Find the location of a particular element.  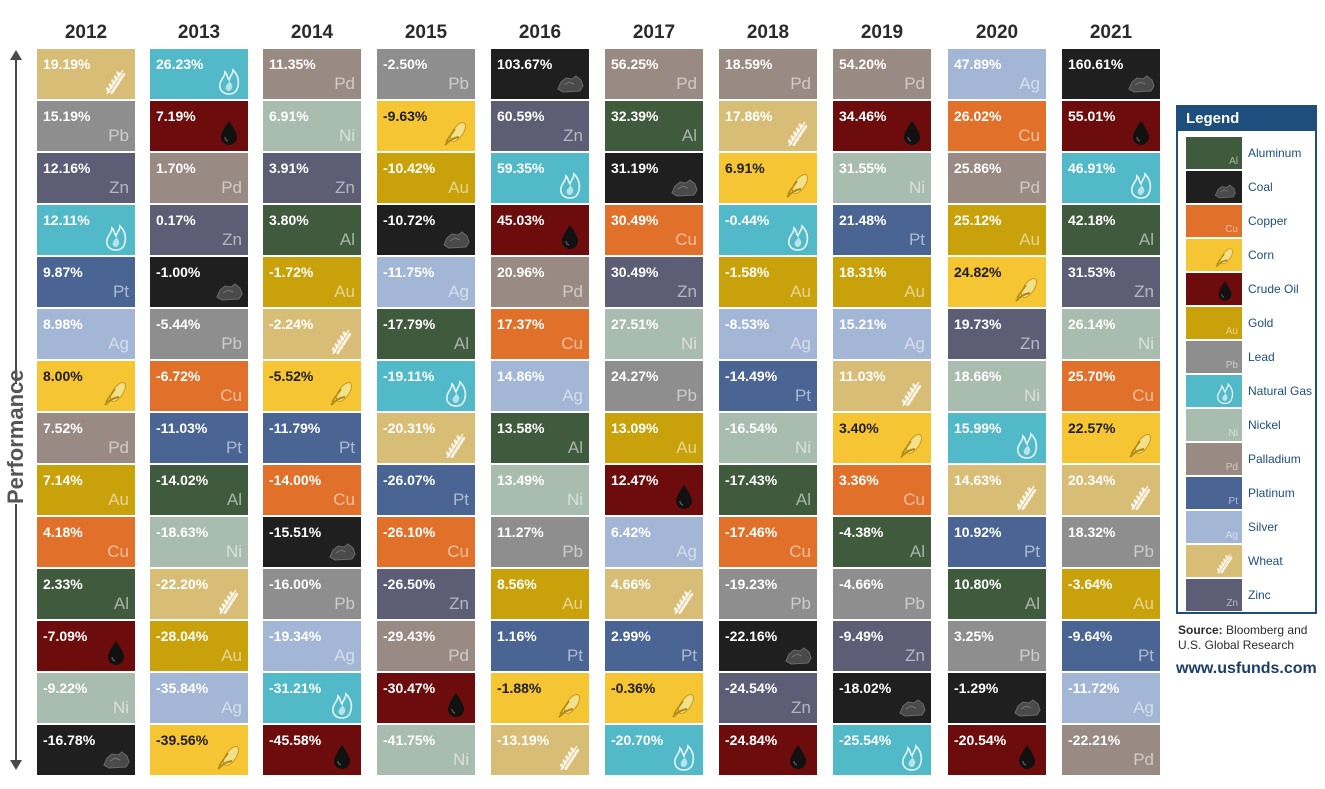

commodity-cell: 10.80% Al is located at coordinates (997, 594).